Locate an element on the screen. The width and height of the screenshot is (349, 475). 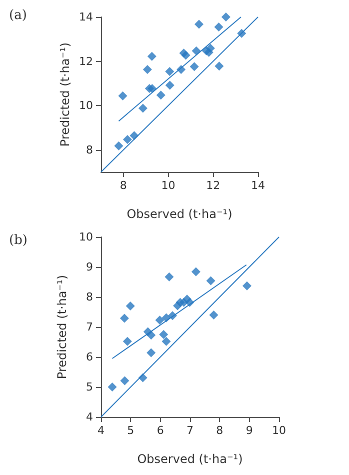
y-tick-label: 5 is located at coordinates (89, 387).